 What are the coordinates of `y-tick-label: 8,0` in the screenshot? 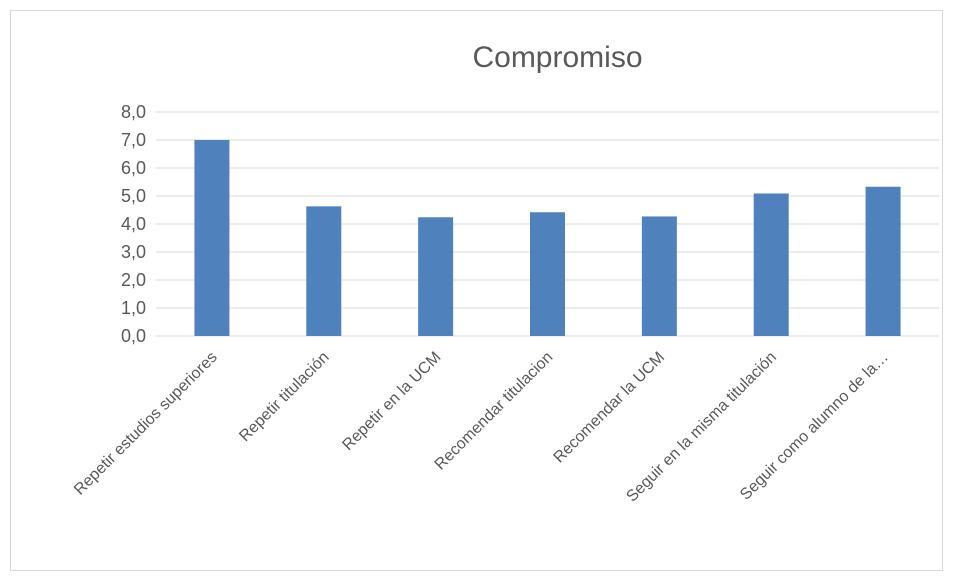 It's located at (133, 112).